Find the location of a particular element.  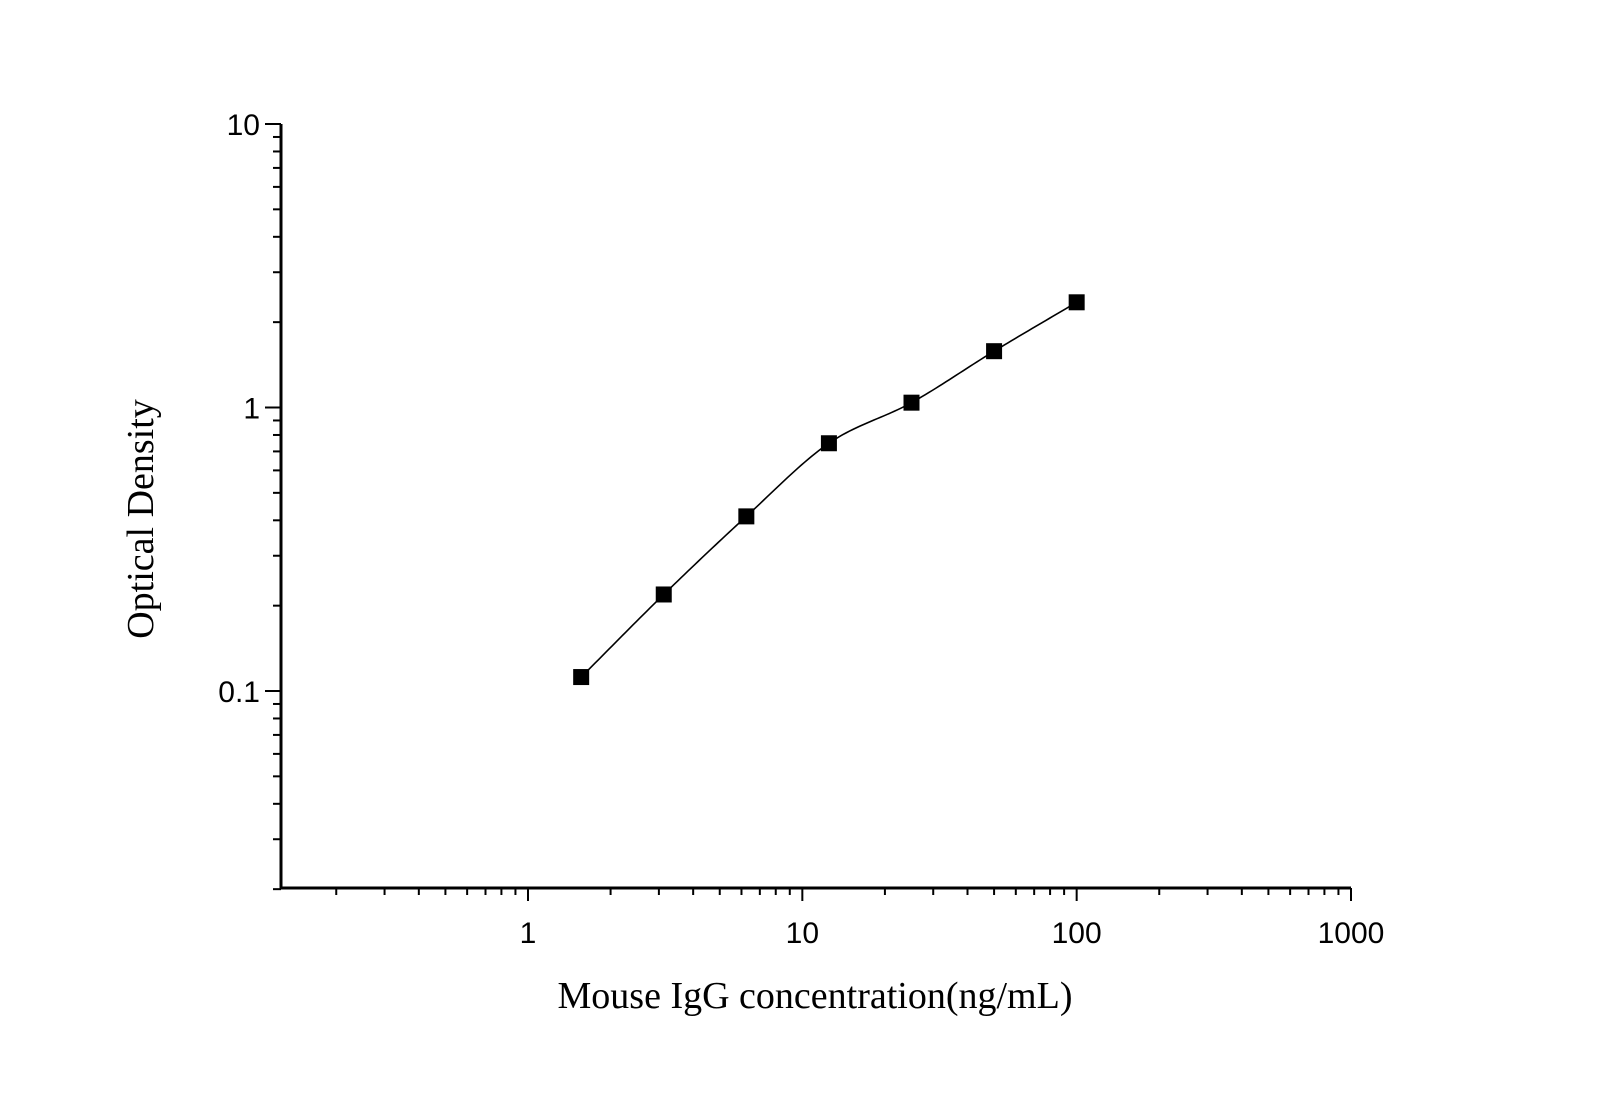

data-points is located at coordinates (829, 490).